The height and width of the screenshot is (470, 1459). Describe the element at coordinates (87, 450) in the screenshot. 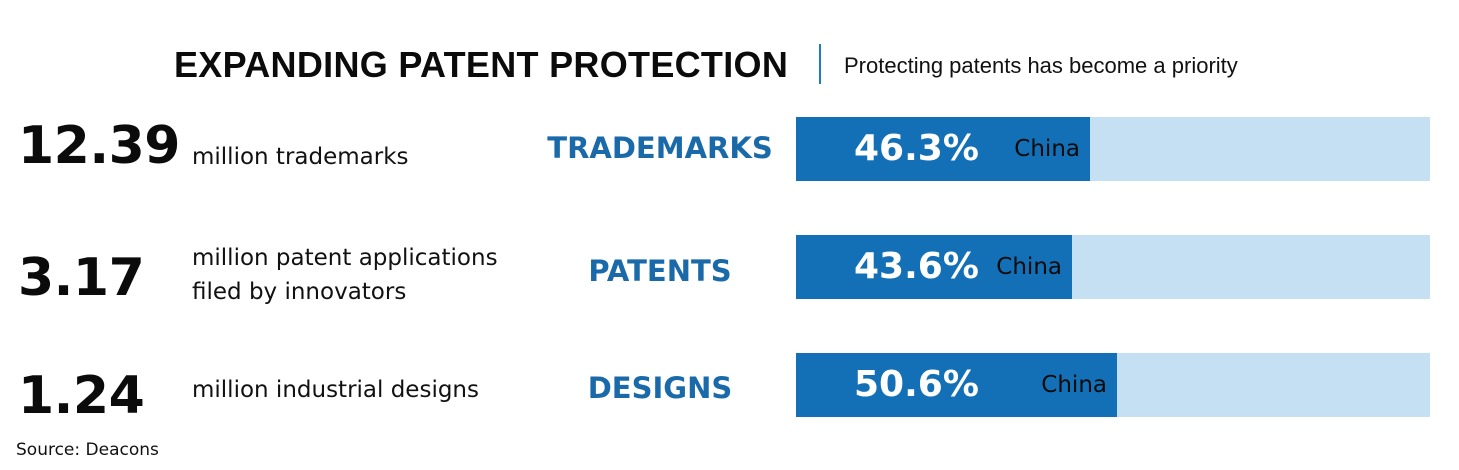

I see `source-note: Source: Deacons` at that location.